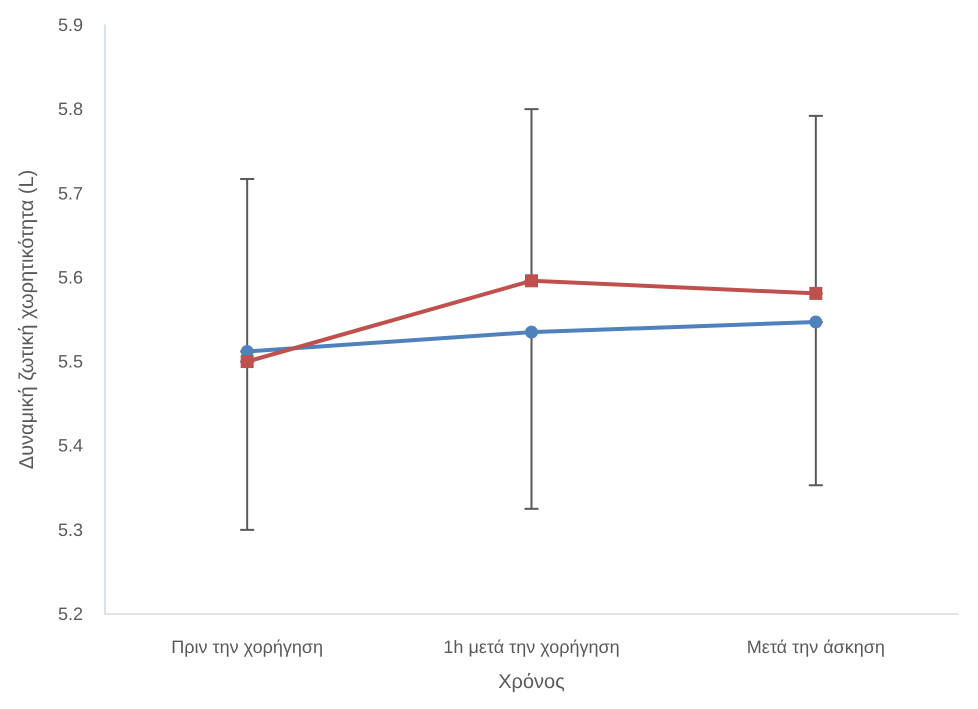  Describe the element at coordinates (70, 25) in the screenshot. I see `y-tick-label: 5.9` at that location.